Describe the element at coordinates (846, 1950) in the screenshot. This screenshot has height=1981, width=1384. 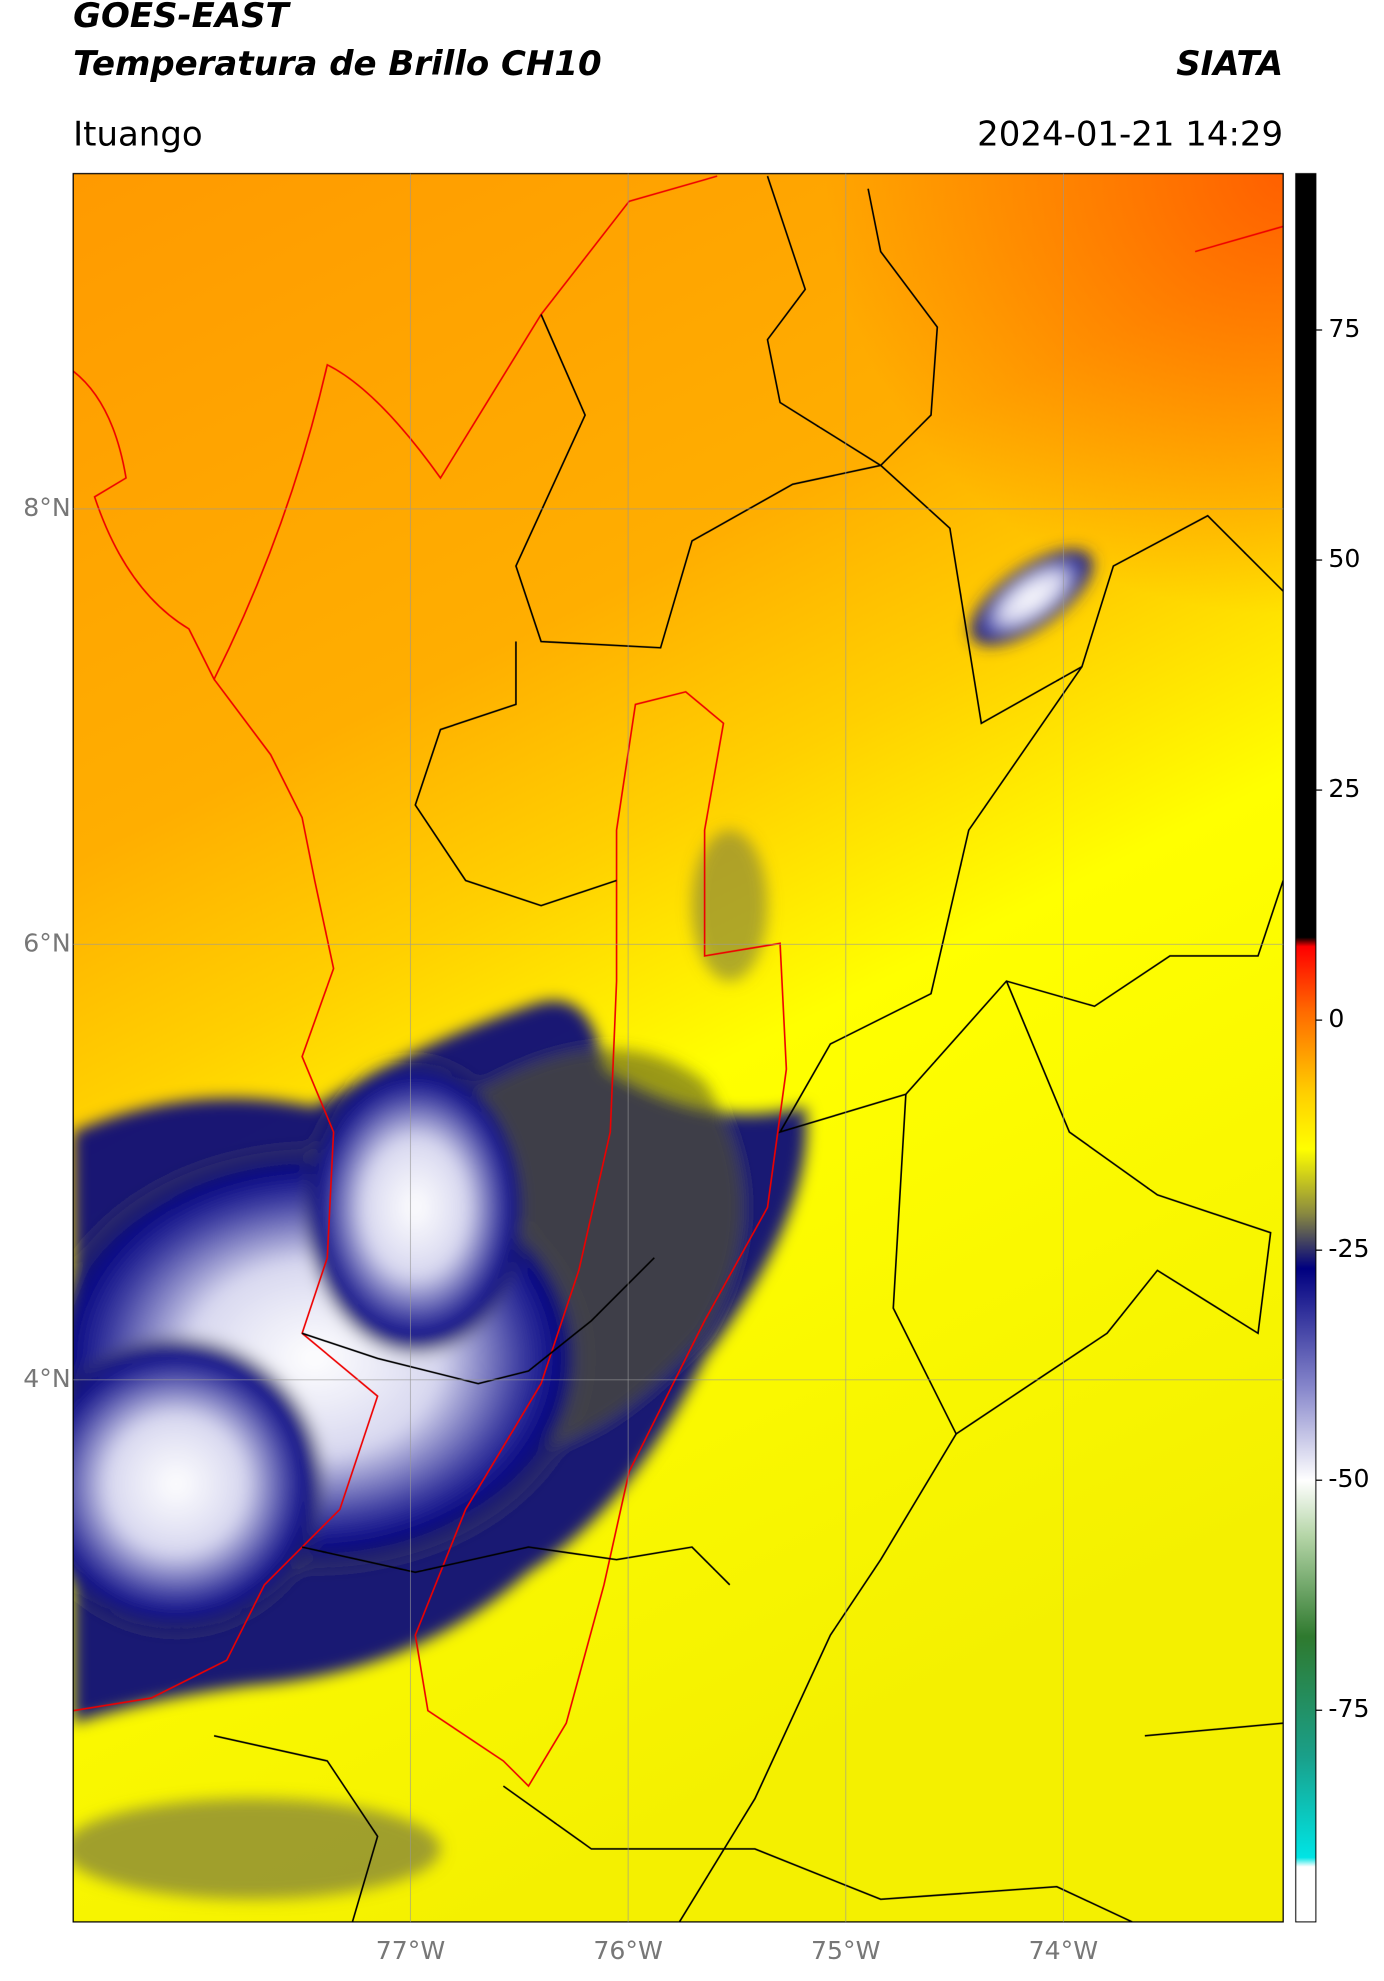
I see `lon-tick-label: 75°W` at that location.